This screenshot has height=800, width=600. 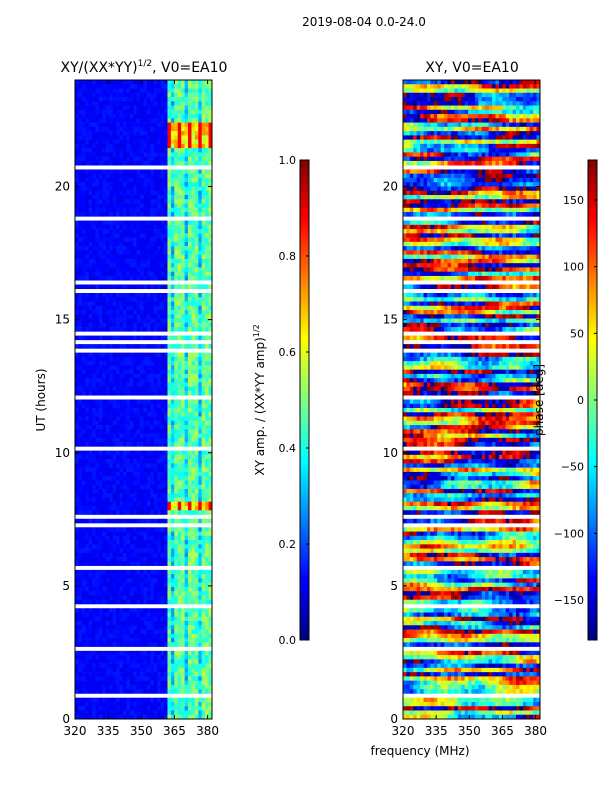 What do you see at coordinates (294, 400) in the screenshot?
I see `amp-colorbar: 0.0 0.2 0.4 0.6 0.8 1.0` at bounding box center [294, 400].